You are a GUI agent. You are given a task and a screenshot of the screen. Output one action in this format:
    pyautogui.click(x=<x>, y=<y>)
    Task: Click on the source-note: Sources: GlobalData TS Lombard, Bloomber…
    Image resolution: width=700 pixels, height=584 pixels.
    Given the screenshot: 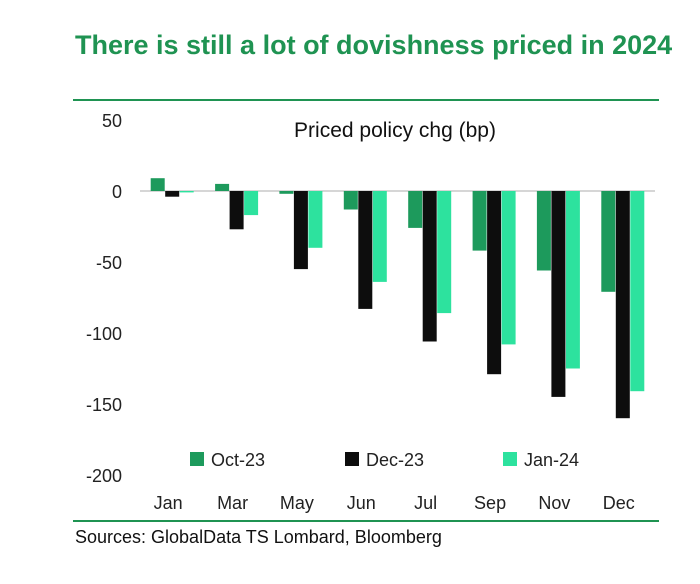 What is the action you would take?
    pyautogui.click(x=258, y=537)
    